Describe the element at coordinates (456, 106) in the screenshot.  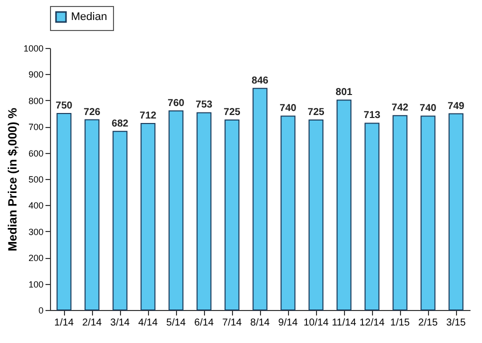
I see `data-label: 749` at that location.